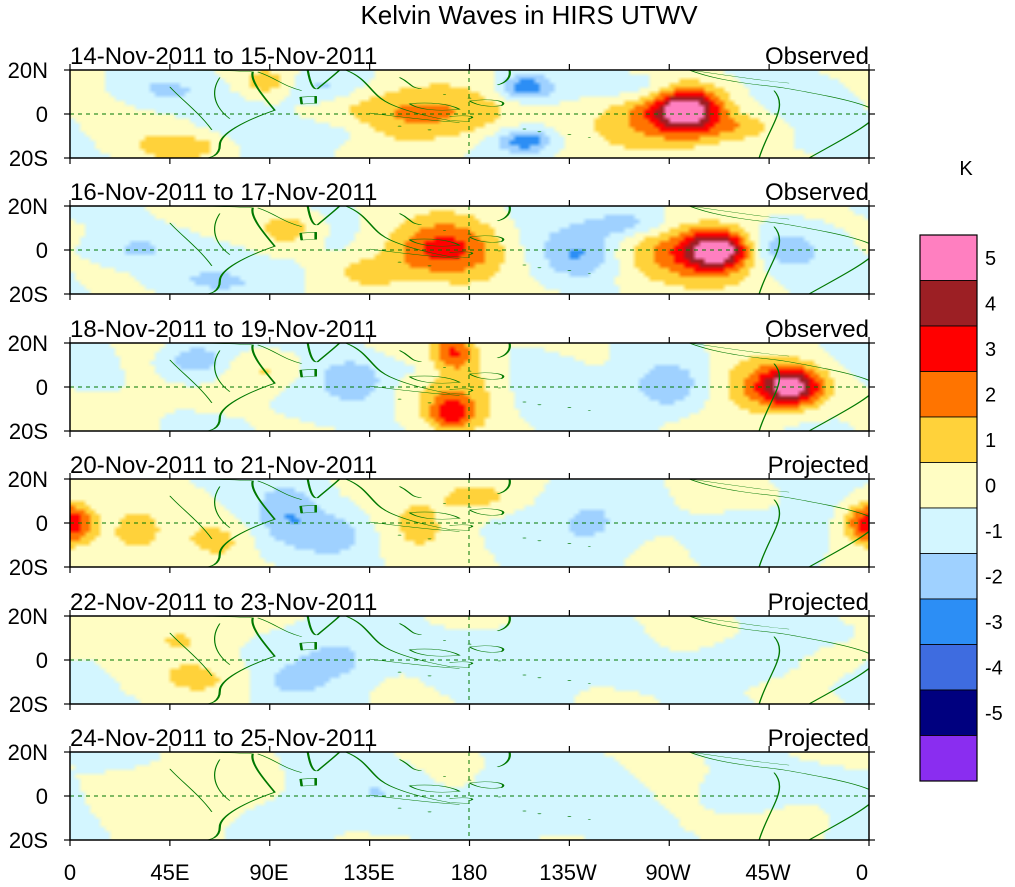 Image resolution: width=1015 pixels, height=887 pixels. I want to click on panel-date-range: 20-Nov-2011 to 21-Nov-2011, so click(223, 465).